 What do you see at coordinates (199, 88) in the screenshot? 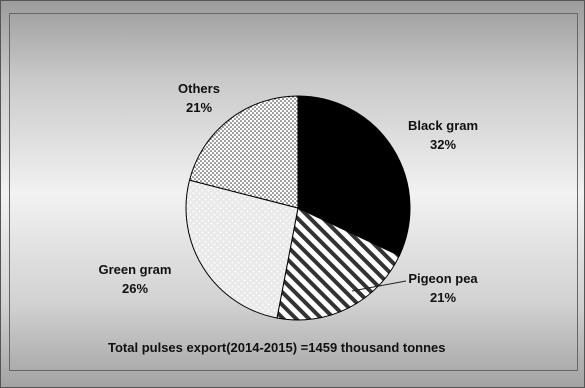
I see `slice-label-others: Others` at bounding box center [199, 88].